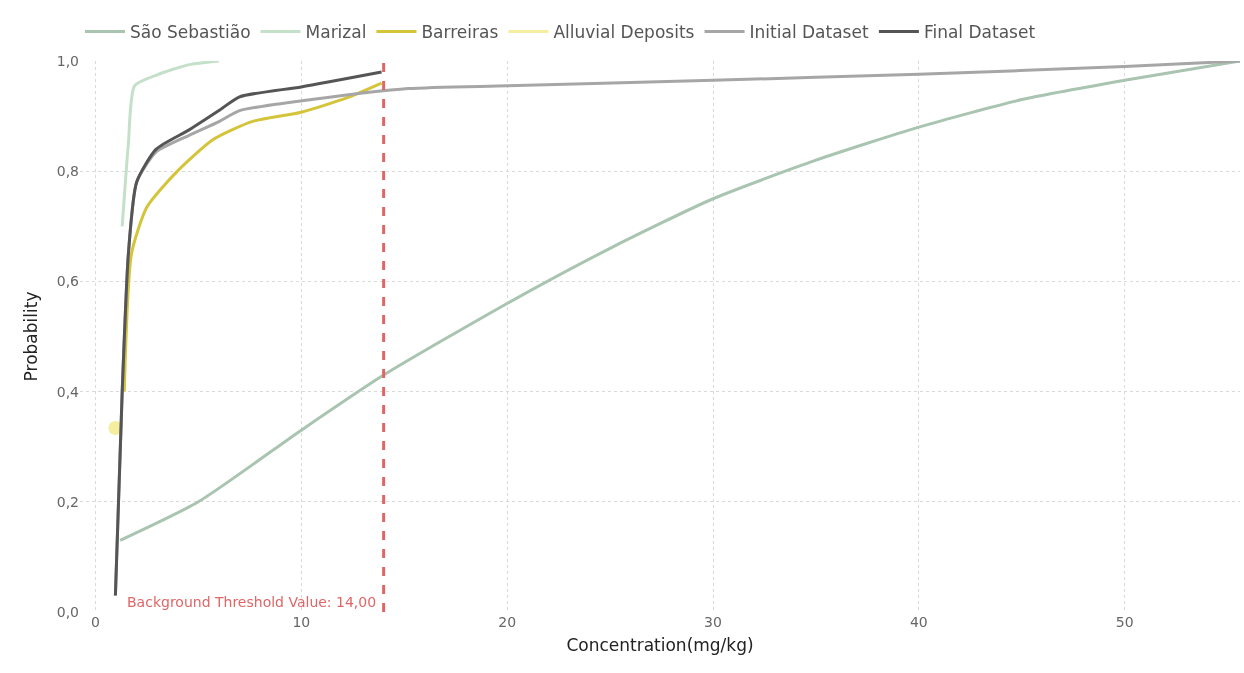 Image resolution: width=1244 pixels, height=673 pixels. I want to click on legend-label: Final Dataset, so click(979, 32).